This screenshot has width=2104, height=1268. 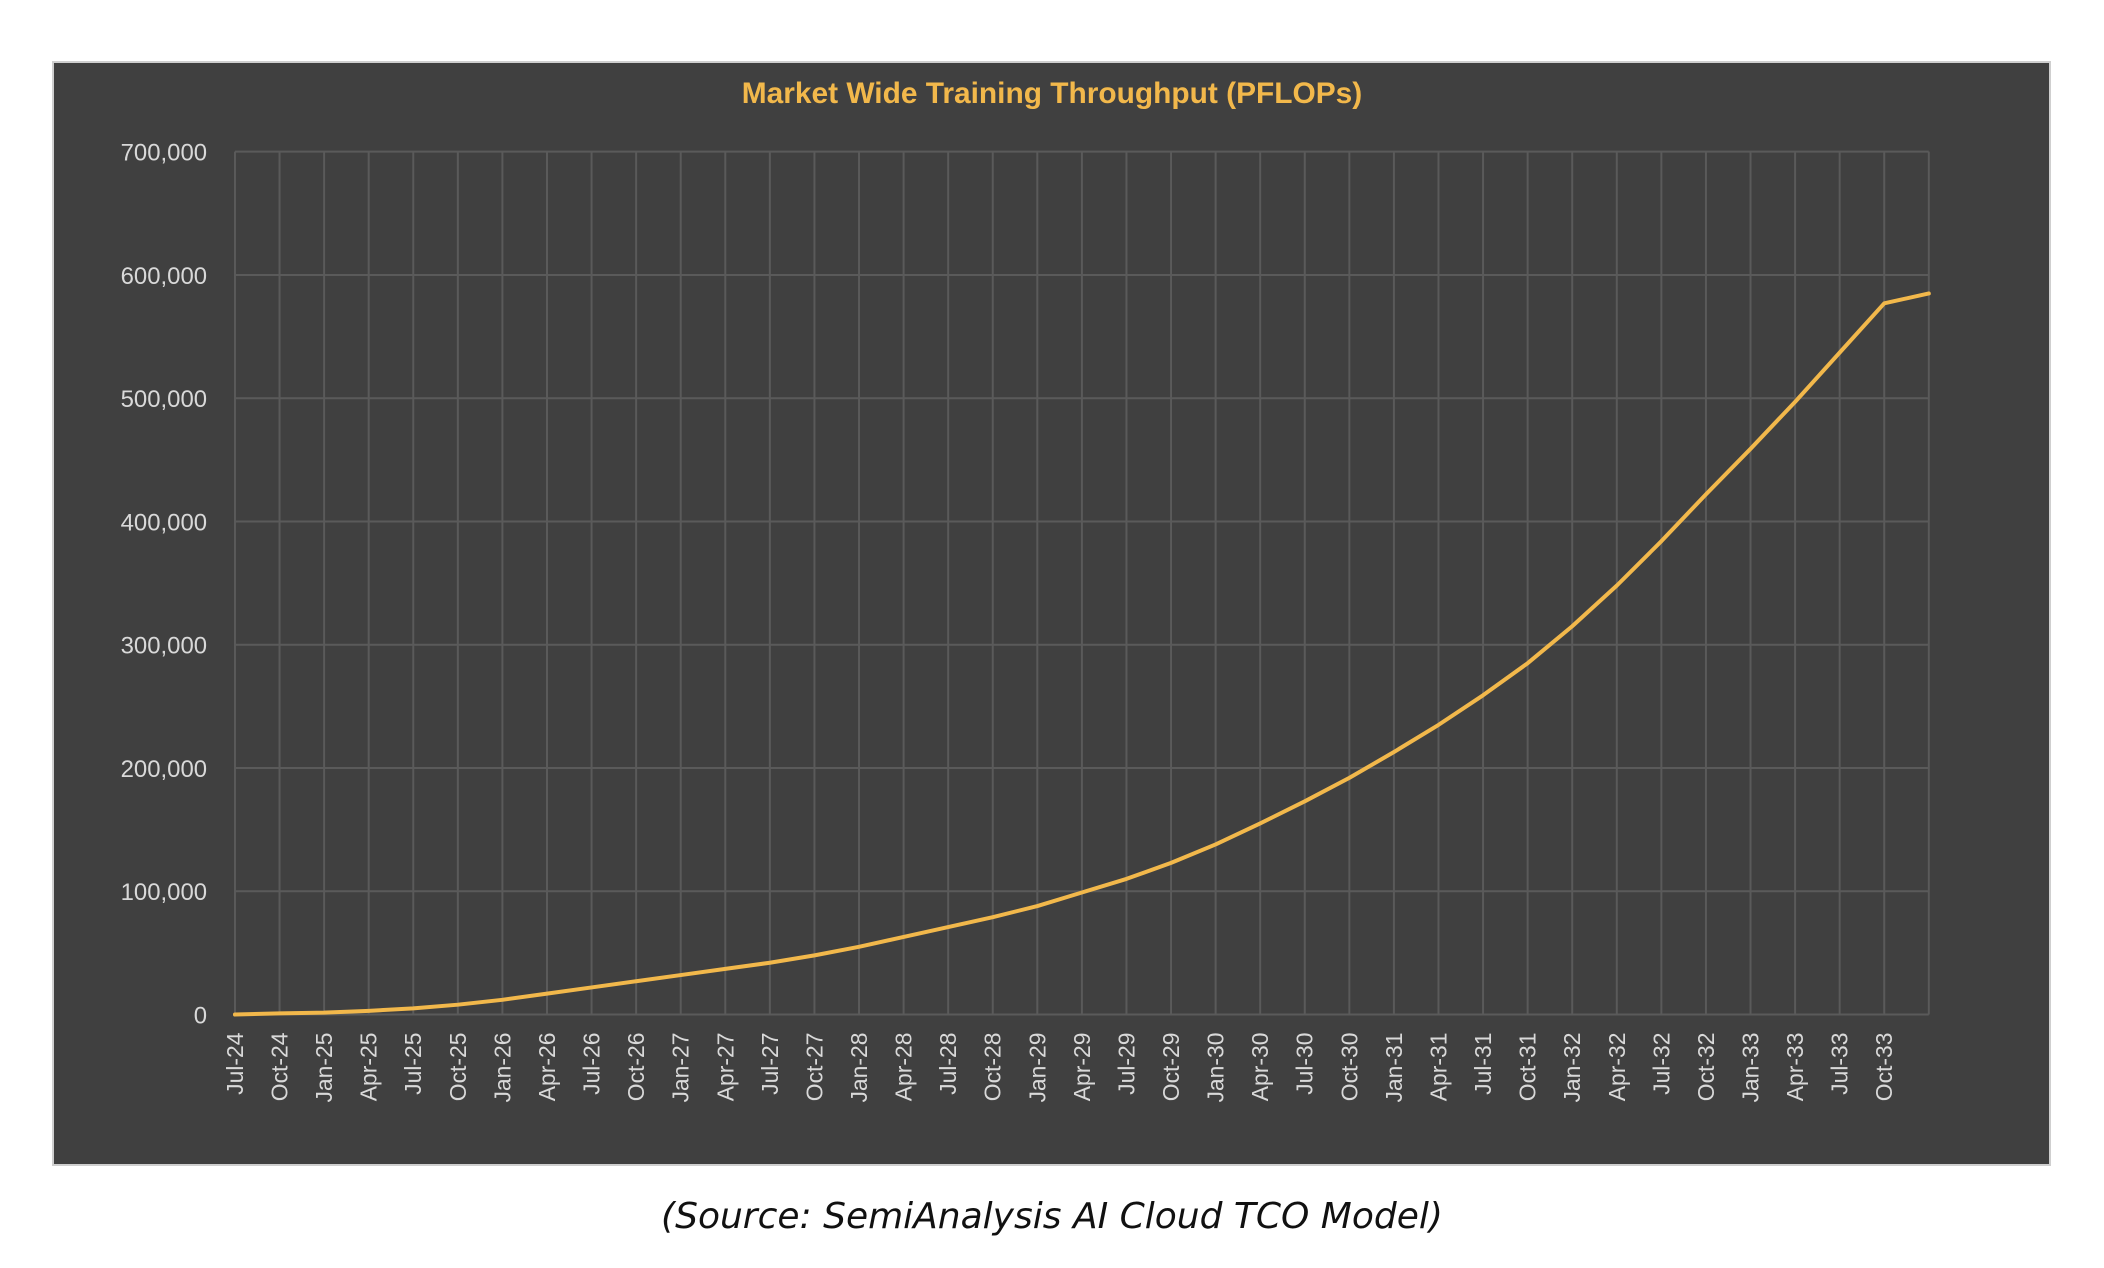 I want to click on y-tick-label: 600,000, so click(x=164, y=276).